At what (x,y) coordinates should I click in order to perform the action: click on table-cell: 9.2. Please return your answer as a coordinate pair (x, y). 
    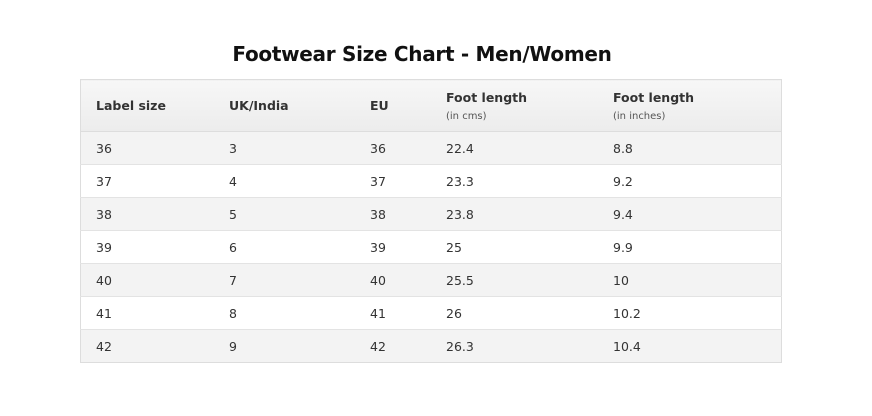
    Looking at the image, I should click on (697, 181).